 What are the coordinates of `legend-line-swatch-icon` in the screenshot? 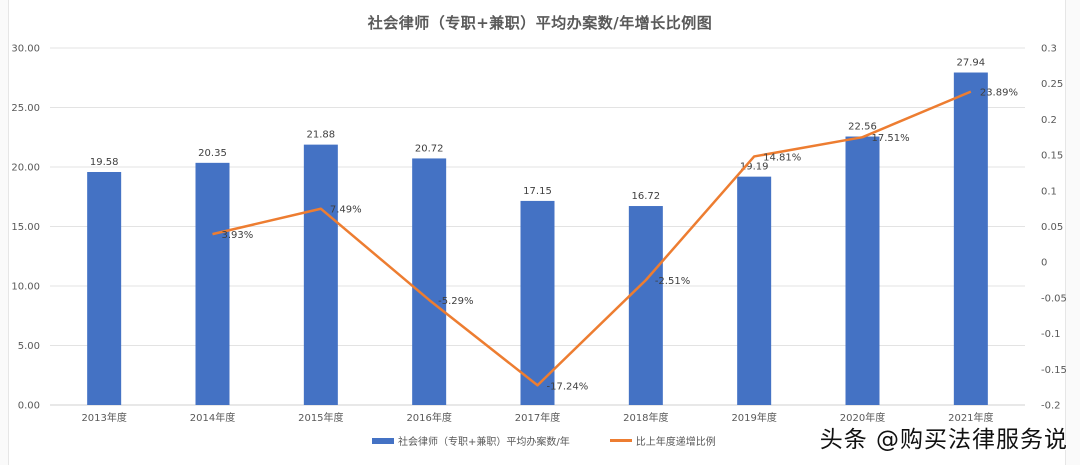 It's located at (620, 440).